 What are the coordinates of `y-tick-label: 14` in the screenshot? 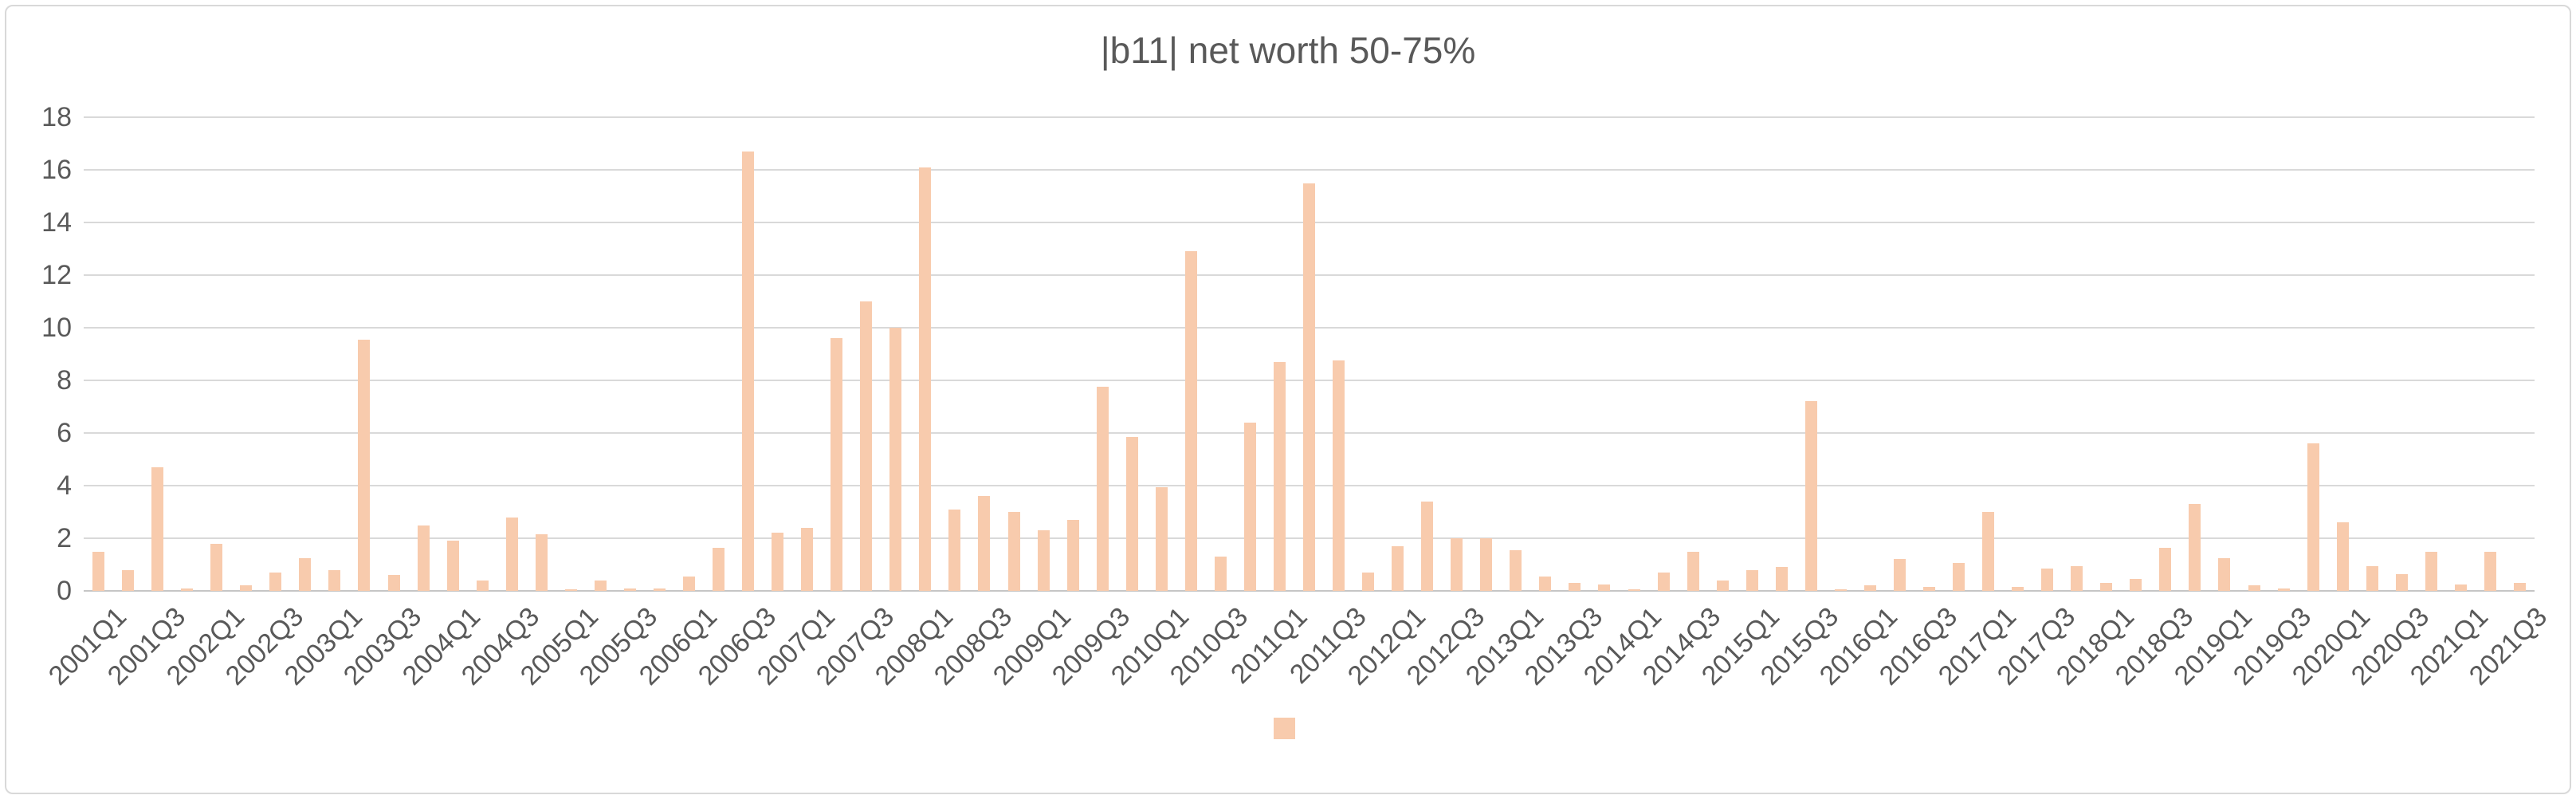 It's located at (56, 222).